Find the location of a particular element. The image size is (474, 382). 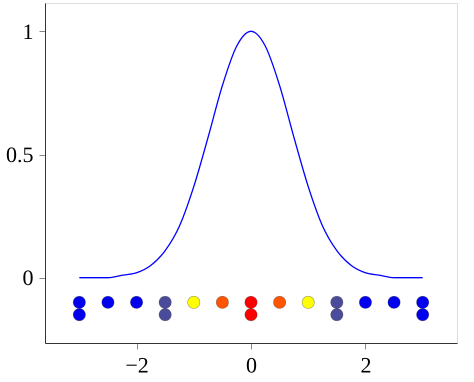

y-tick-label: 0.5 is located at coordinates (20, 155).